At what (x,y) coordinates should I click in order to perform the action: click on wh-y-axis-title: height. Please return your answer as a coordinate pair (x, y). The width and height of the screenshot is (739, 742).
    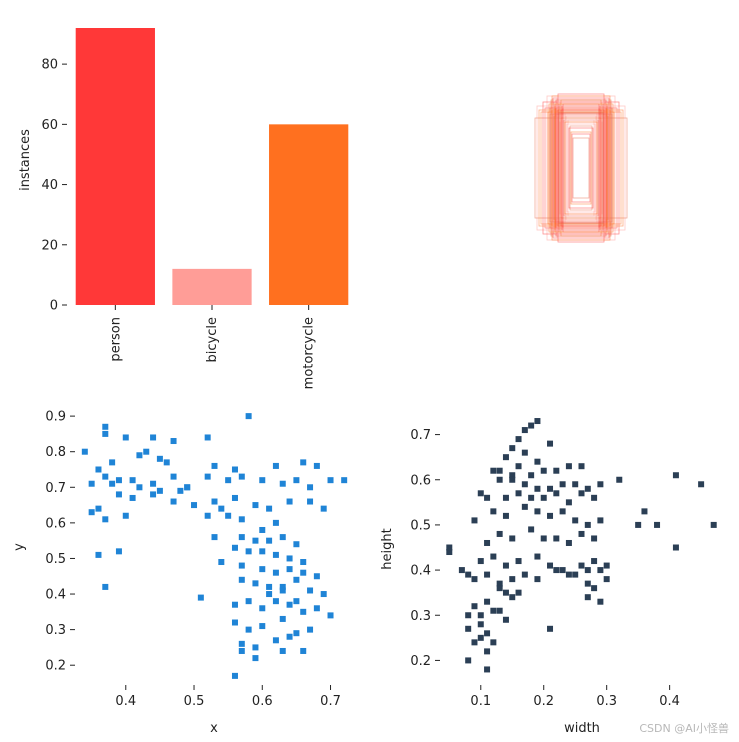
    Looking at the image, I should click on (387, 548).